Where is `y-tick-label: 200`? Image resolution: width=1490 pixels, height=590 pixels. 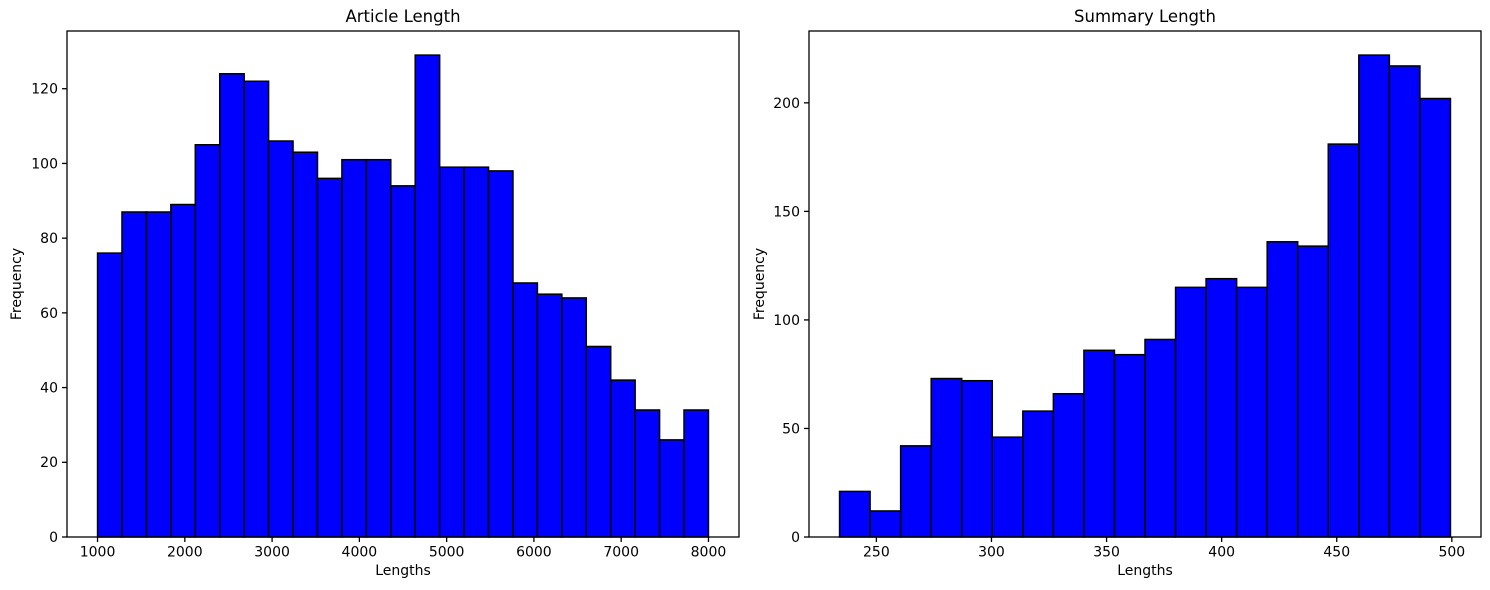 y-tick-label: 200 is located at coordinates (786, 104).